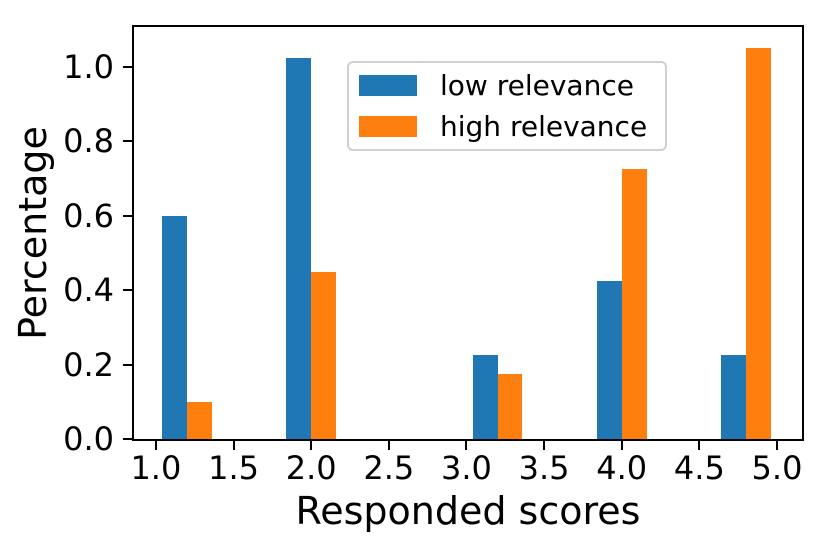 This screenshot has height=554, width=830. I want to click on x-tick-2.0, so click(311, 445).